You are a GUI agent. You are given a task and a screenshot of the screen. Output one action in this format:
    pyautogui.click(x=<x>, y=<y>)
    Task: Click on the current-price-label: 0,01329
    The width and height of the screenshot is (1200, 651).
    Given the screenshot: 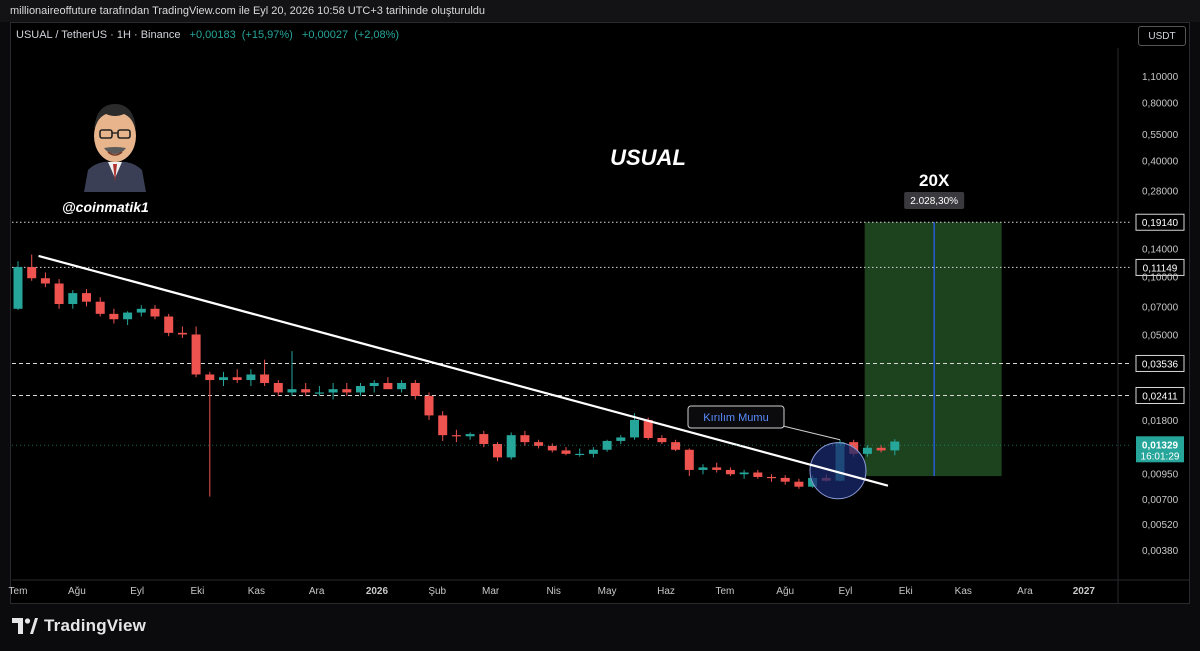 What is the action you would take?
    pyautogui.click(x=1160, y=445)
    